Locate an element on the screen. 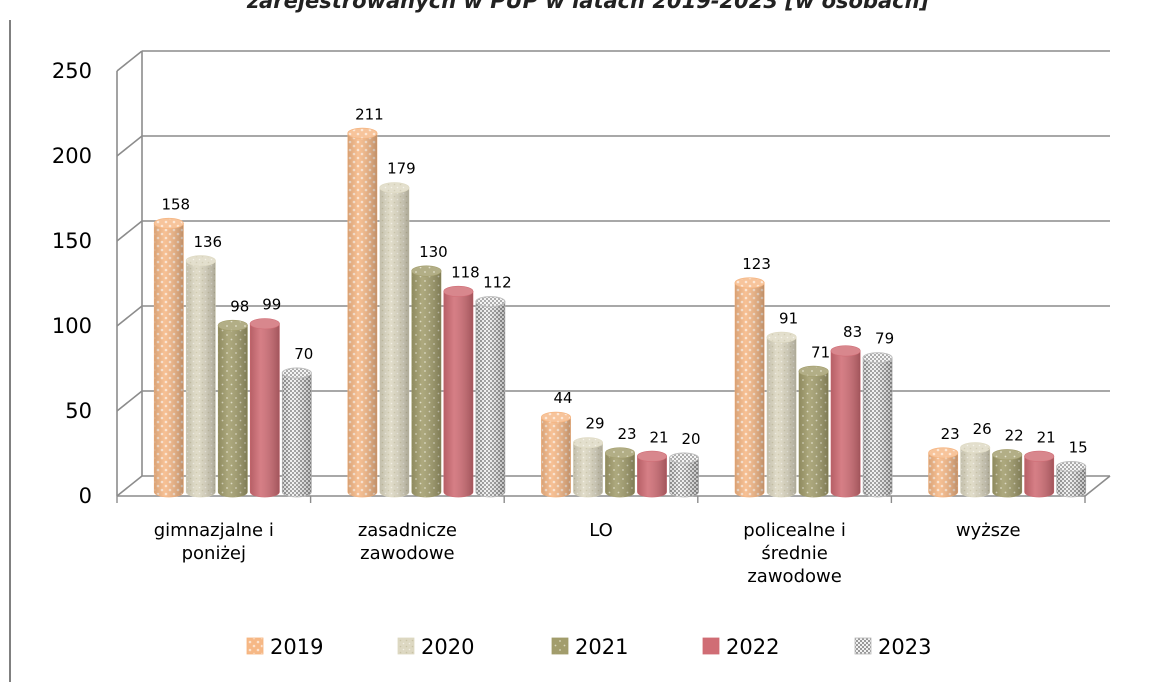 Image resolution: width=1154 pixels, height=682 pixels. y-tick-label: 0 is located at coordinates (85, 496).